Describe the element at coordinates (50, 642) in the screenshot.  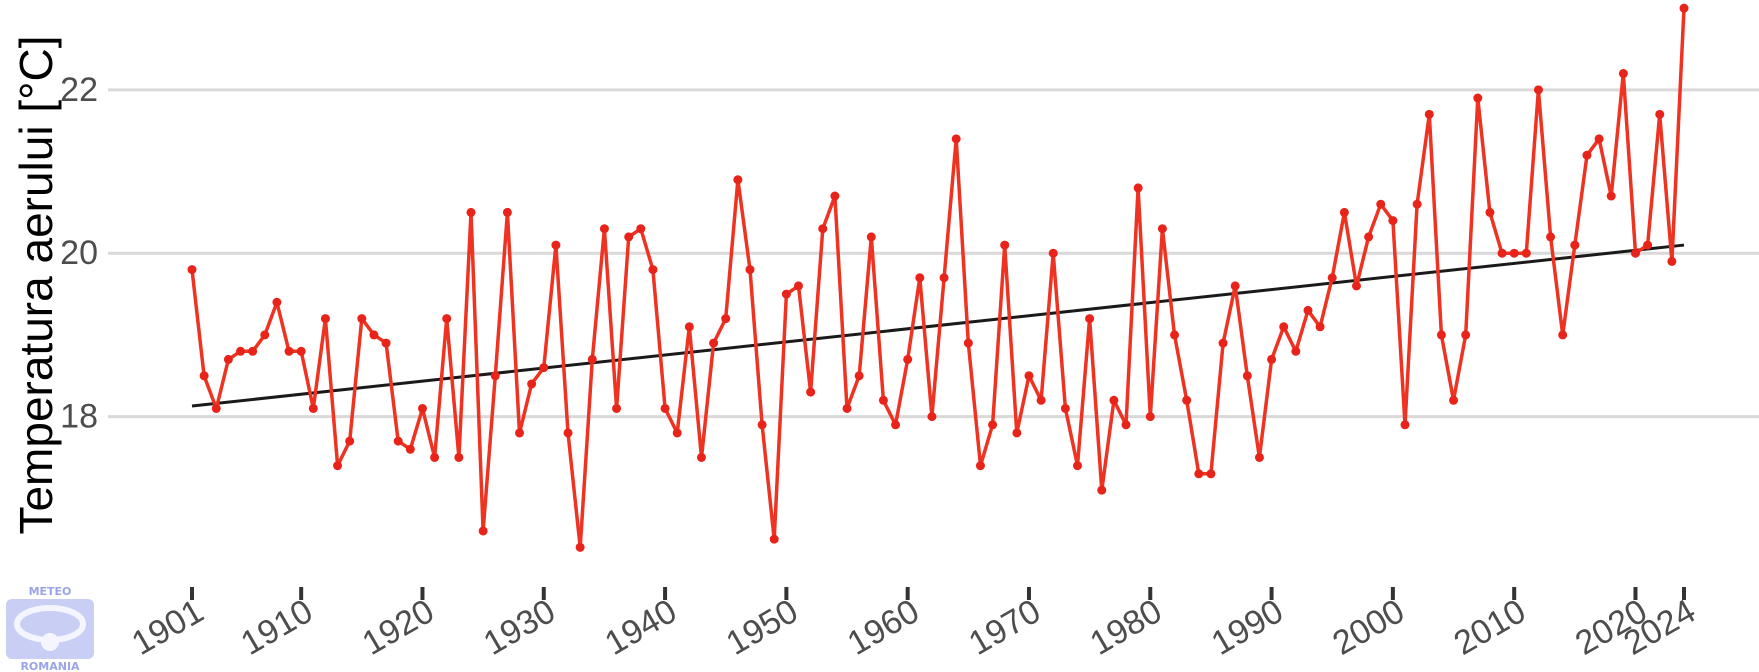
I see `logo-sun-icon` at that location.